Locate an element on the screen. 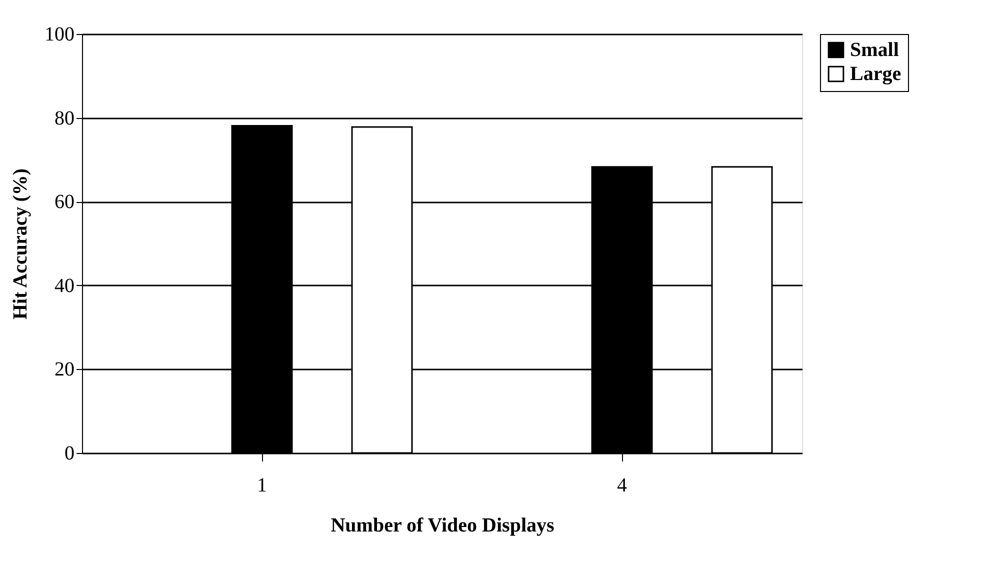 This screenshot has height=563, width=992. legend-label: Small is located at coordinates (875, 50).